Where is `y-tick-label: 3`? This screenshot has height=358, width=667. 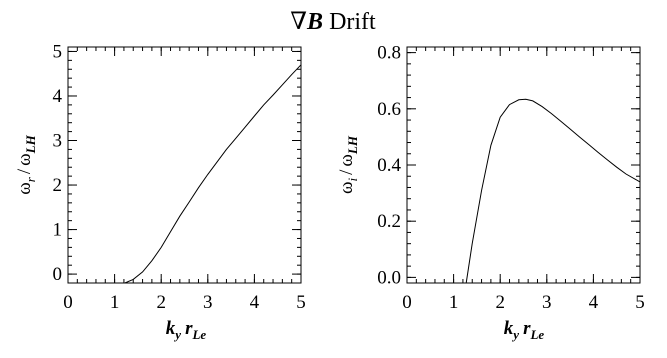 y-tick-label: 3 is located at coordinates (58, 141).